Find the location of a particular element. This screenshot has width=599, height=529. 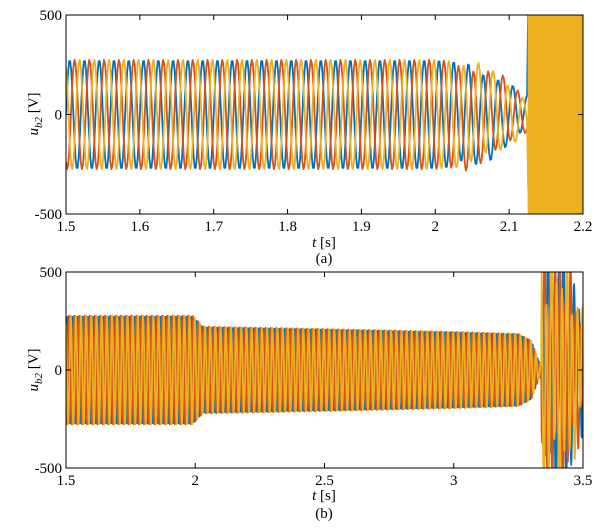

y-axis-label-a: ub2 [V] is located at coordinates (35, 113).